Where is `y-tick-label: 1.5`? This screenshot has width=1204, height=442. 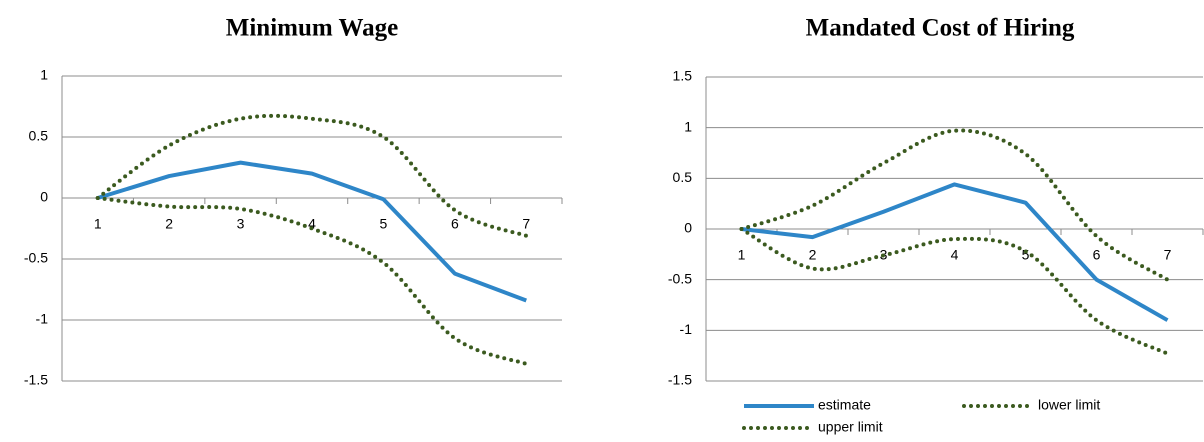 y-tick-label: 1.5 is located at coordinates (683, 76).